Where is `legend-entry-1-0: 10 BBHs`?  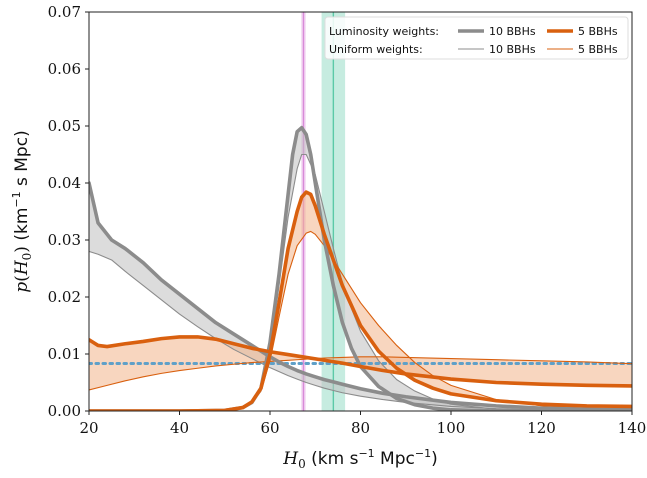
legend-entry-1-0: 10 BBHs is located at coordinates (512, 49).